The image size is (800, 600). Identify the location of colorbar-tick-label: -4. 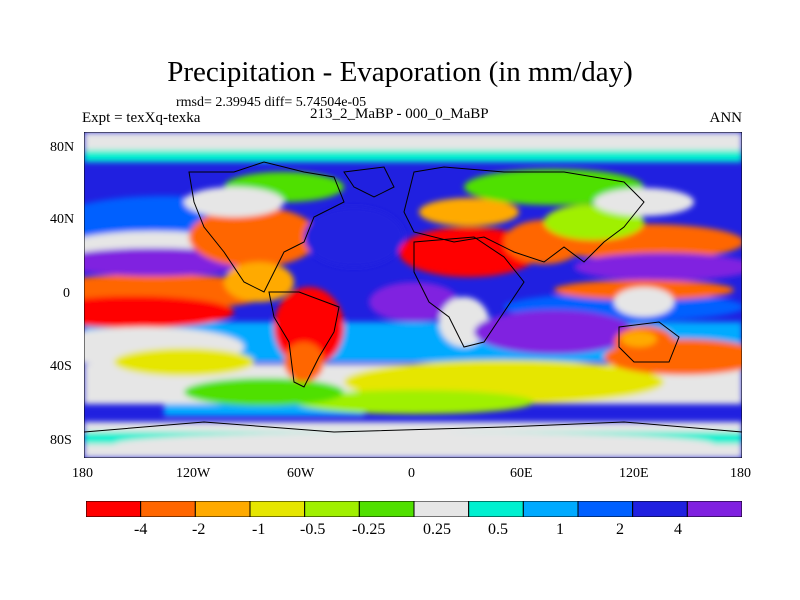
(141, 529).